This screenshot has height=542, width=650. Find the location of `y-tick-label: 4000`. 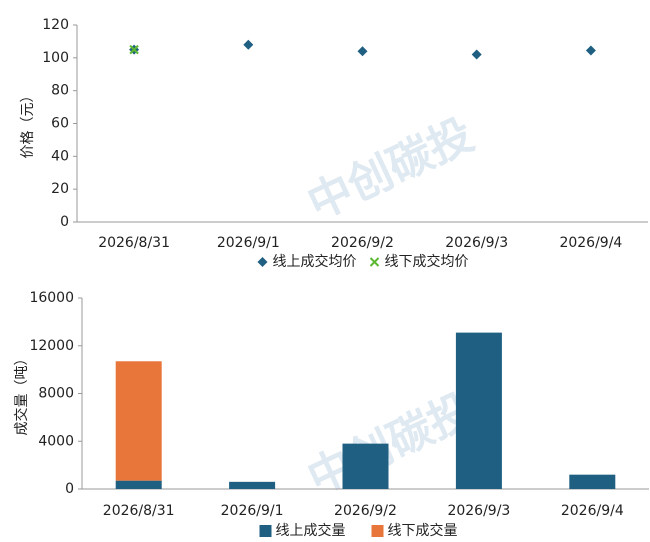

y-tick-label: 4000 is located at coordinates (56, 441).